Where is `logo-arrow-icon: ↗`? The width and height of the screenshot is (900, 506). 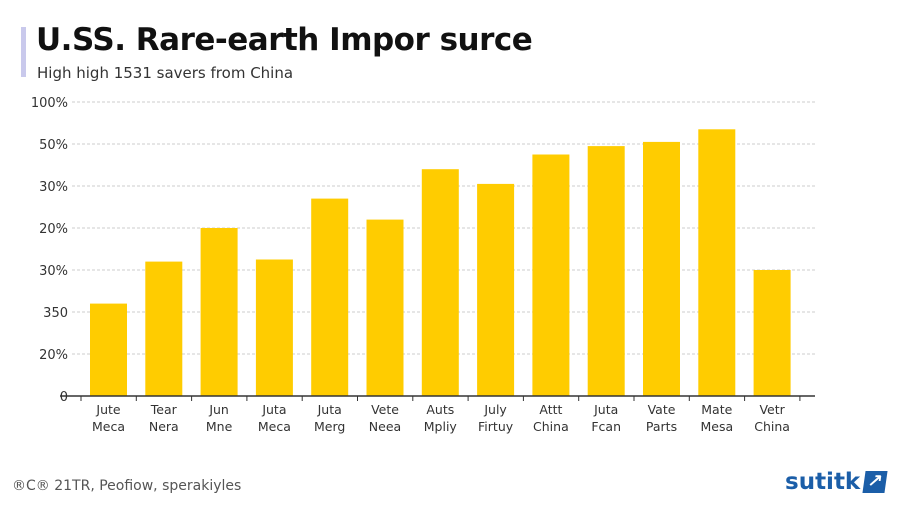 logo-arrow-icon: ↗ is located at coordinates (875, 482).